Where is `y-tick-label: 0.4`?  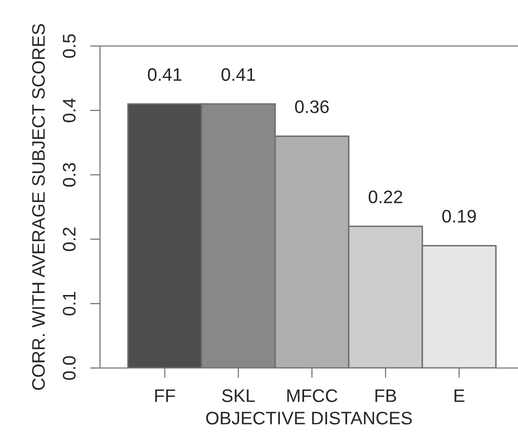
y-tick-label: 0.4 is located at coordinates (69, 110).